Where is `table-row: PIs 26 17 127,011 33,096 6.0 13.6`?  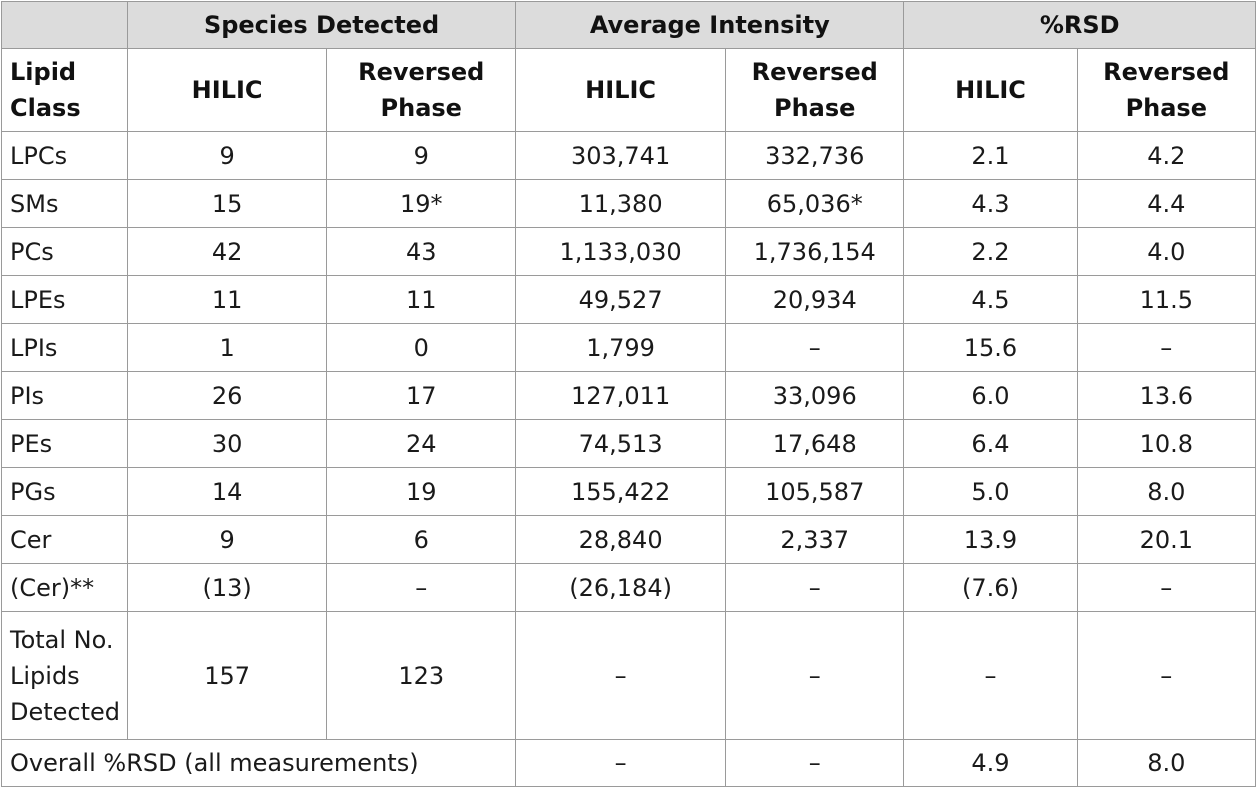
table-row: PIs 26 17 127,011 33,096 6.0 13.6 is located at coordinates (629, 395).